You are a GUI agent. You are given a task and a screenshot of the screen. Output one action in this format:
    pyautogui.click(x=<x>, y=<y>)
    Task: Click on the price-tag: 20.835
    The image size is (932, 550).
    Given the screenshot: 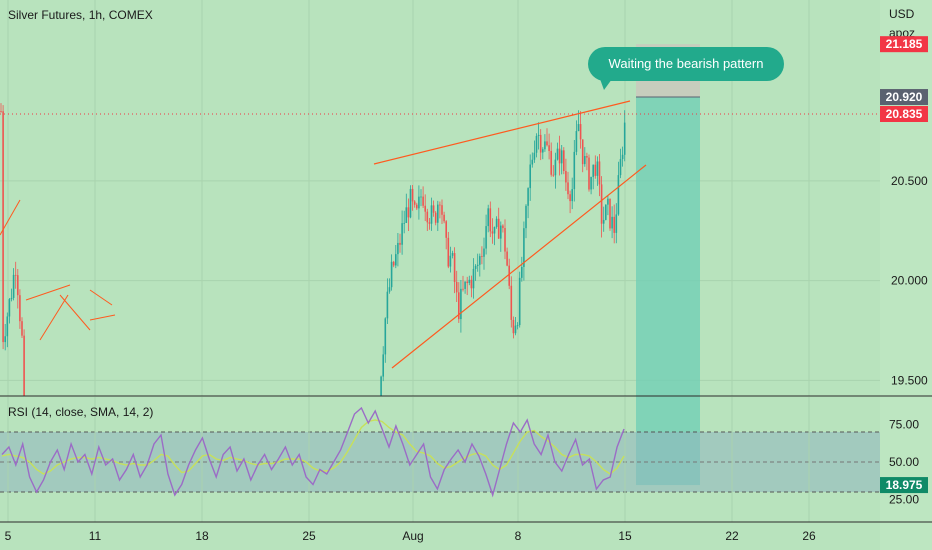 What is the action you would take?
    pyautogui.click(x=904, y=114)
    